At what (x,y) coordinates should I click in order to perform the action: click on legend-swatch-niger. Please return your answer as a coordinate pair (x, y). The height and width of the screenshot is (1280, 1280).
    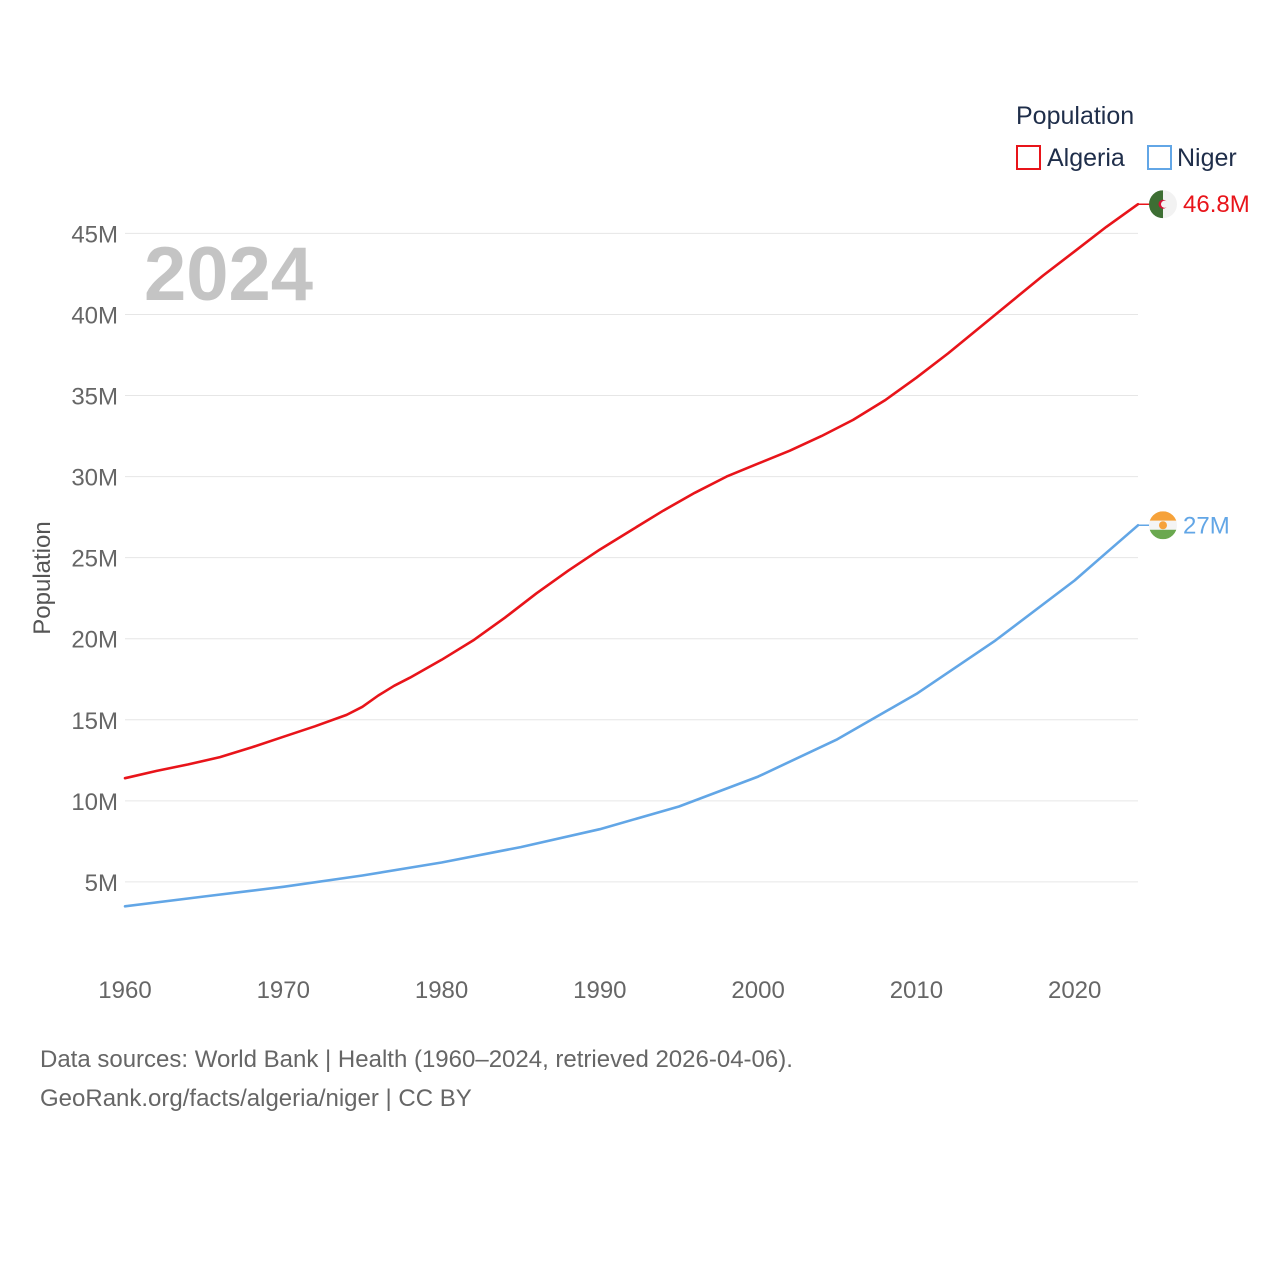
    Looking at the image, I should click on (1159, 157).